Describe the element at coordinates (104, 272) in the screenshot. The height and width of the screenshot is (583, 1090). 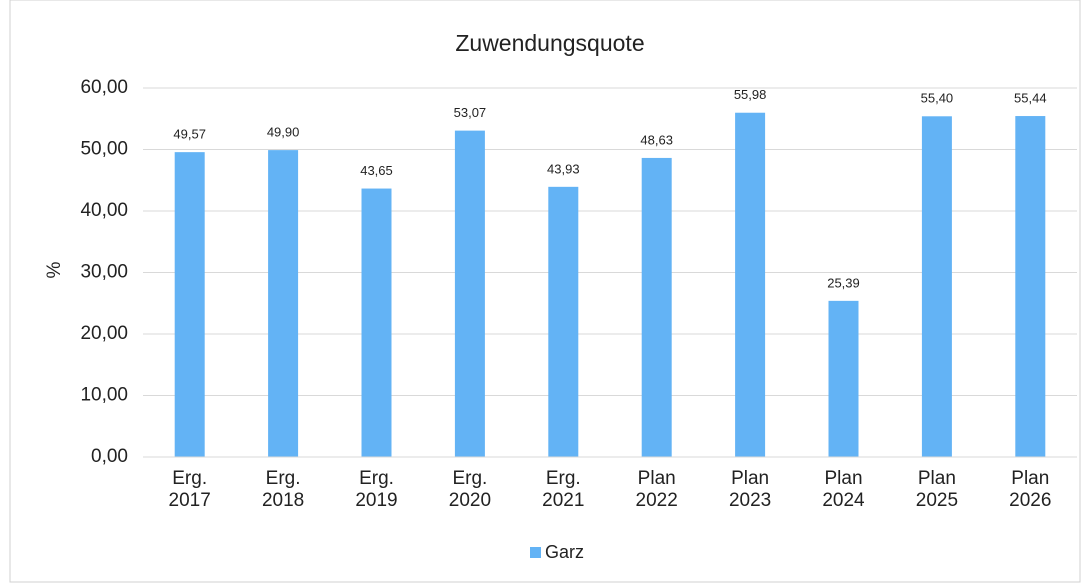
I see `y-tick-label: 30,00` at that location.